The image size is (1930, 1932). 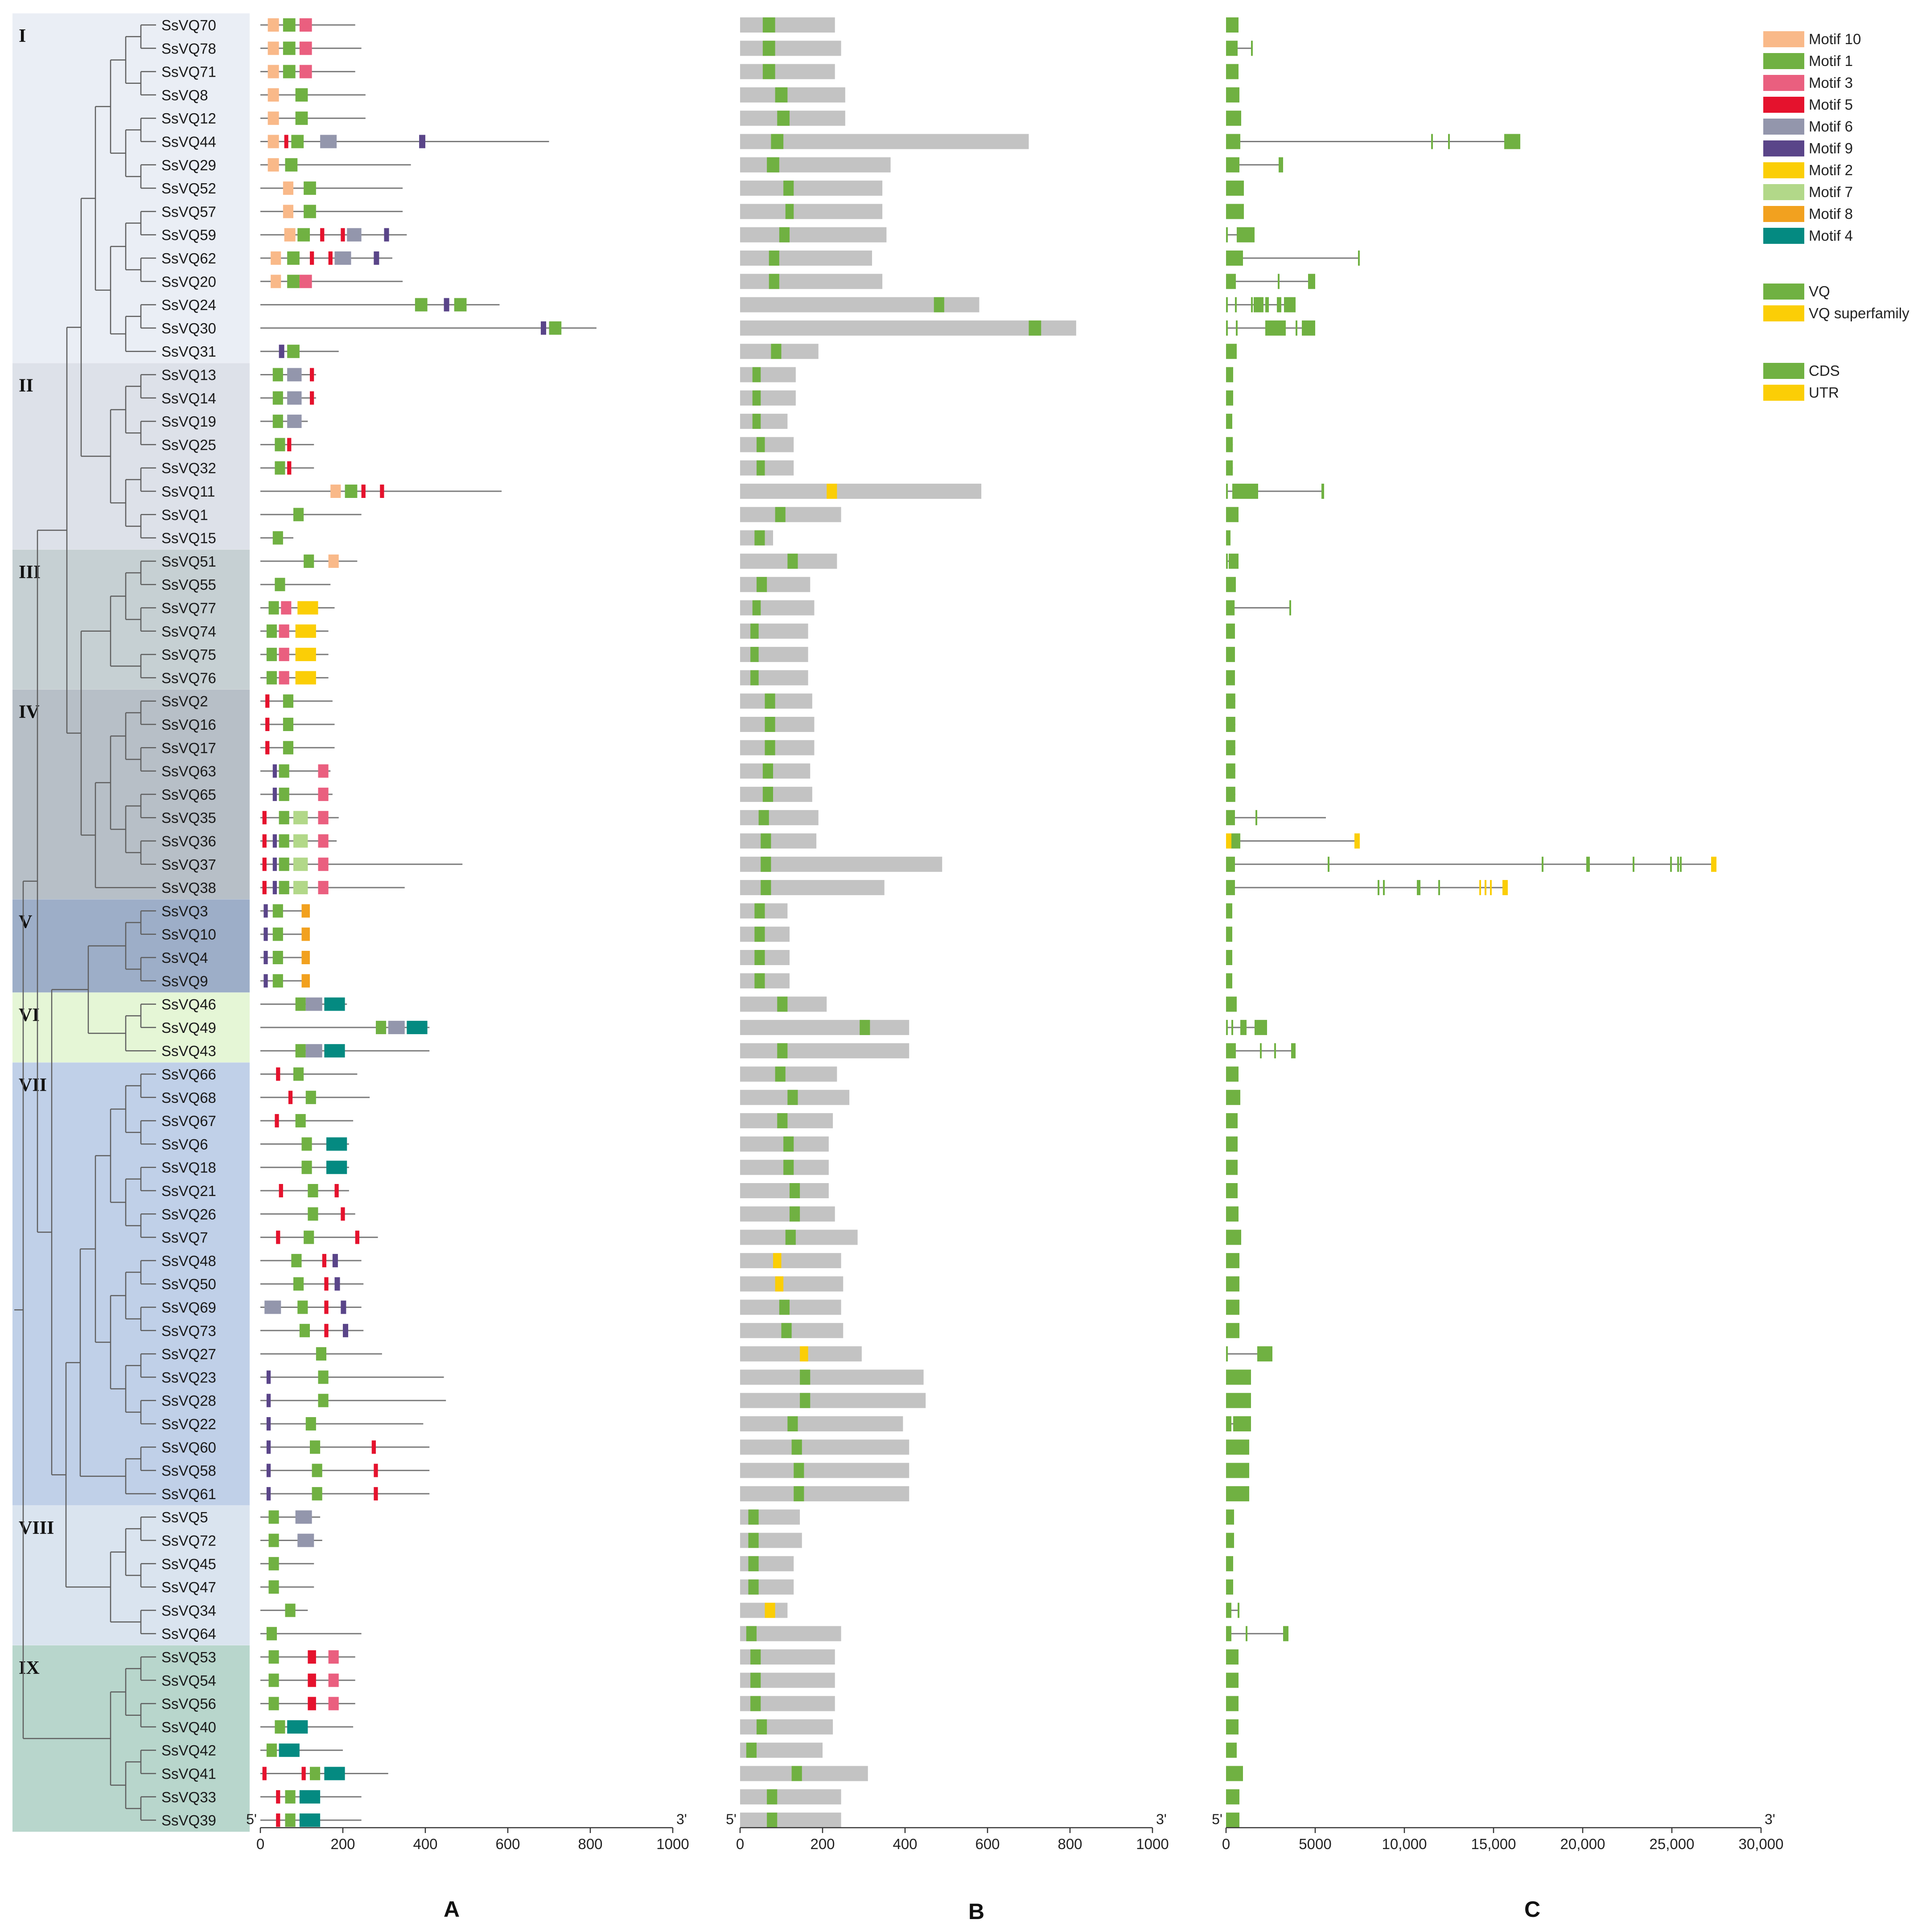 What do you see at coordinates (188, 748) in the screenshot?
I see `gene-name: SsVQ17` at bounding box center [188, 748].